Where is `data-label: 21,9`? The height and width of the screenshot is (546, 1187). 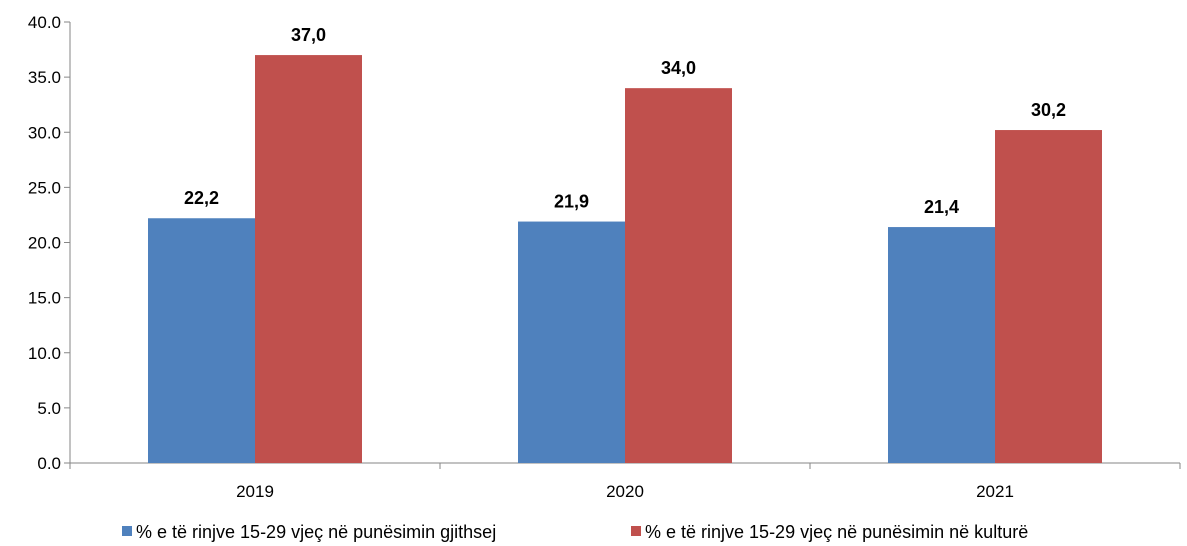 data-label: 21,9 is located at coordinates (571, 202).